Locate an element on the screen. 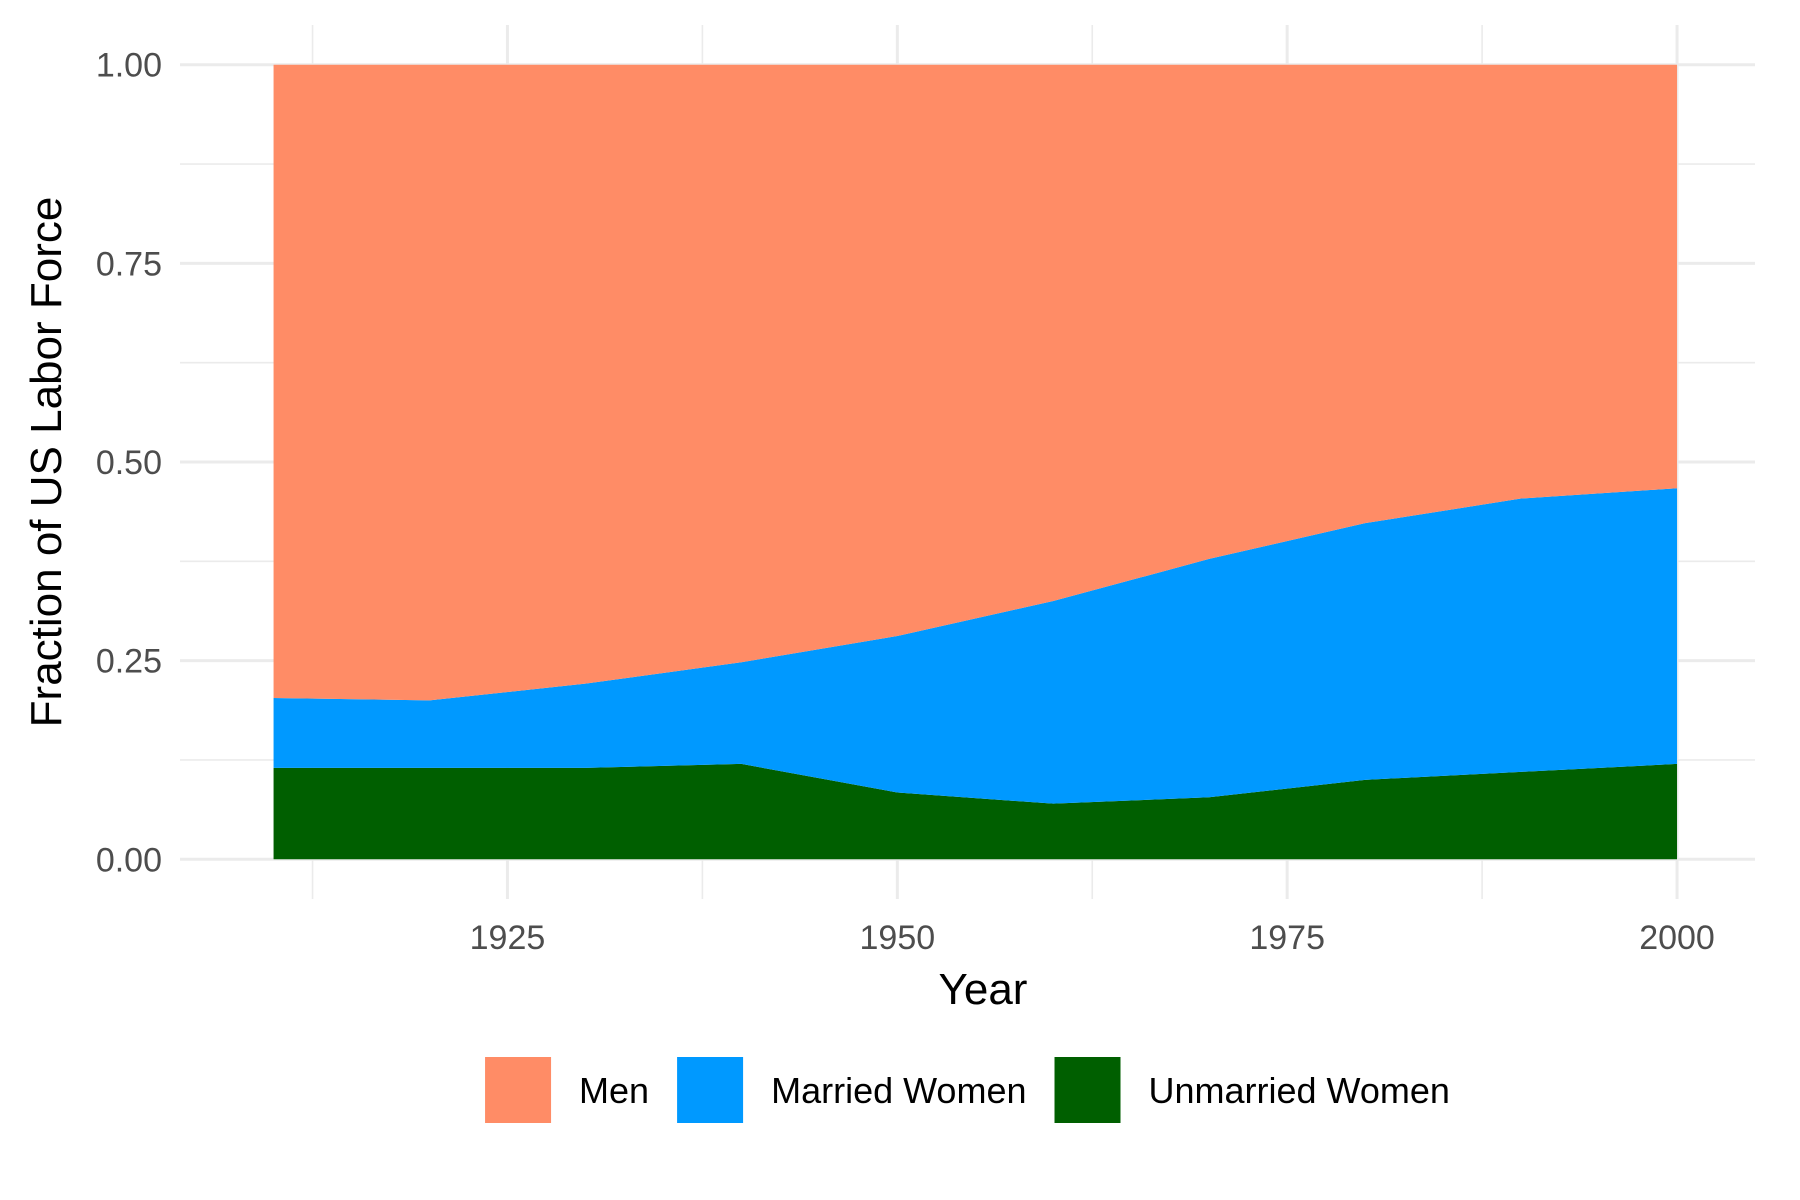 Image resolution: width=1800 pixels, height=1200 pixels. y-tick-label: 0.50 is located at coordinates (129, 463).